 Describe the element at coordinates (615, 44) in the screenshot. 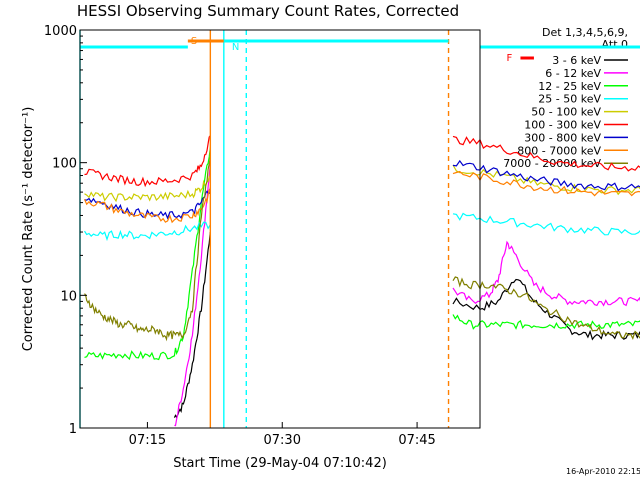

I see `legend-header-line-1: Att 0` at that location.